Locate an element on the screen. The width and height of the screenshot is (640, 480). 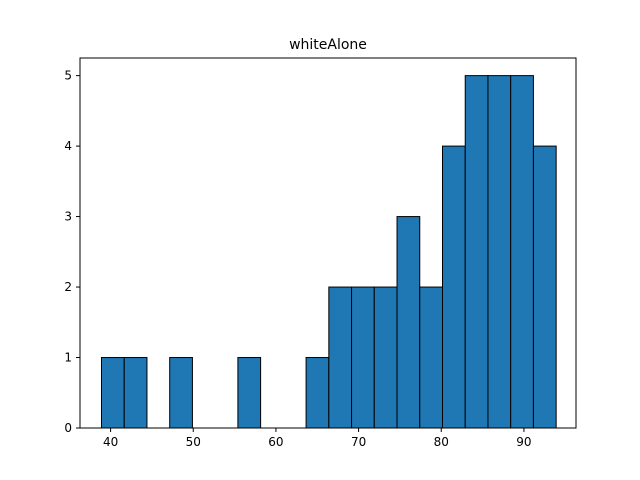
y-tick-label-3: 3 is located at coordinates (68, 217).